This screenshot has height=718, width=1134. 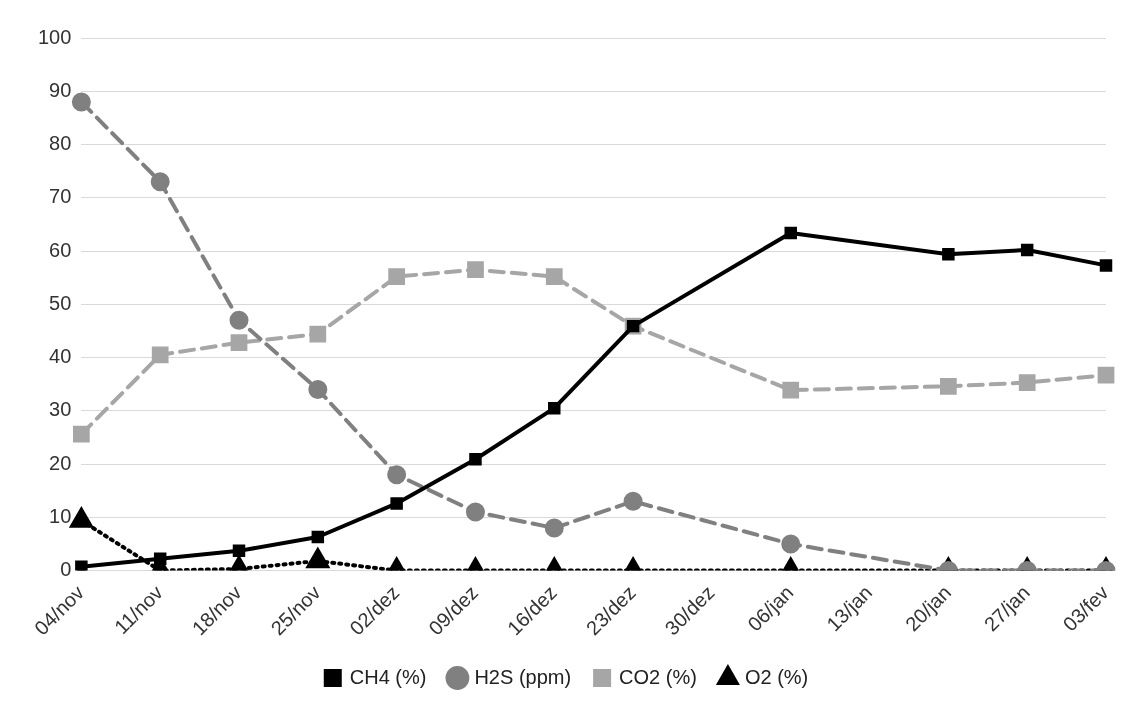 I want to click on y-tick-label: 30, so click(x=60, y=409).